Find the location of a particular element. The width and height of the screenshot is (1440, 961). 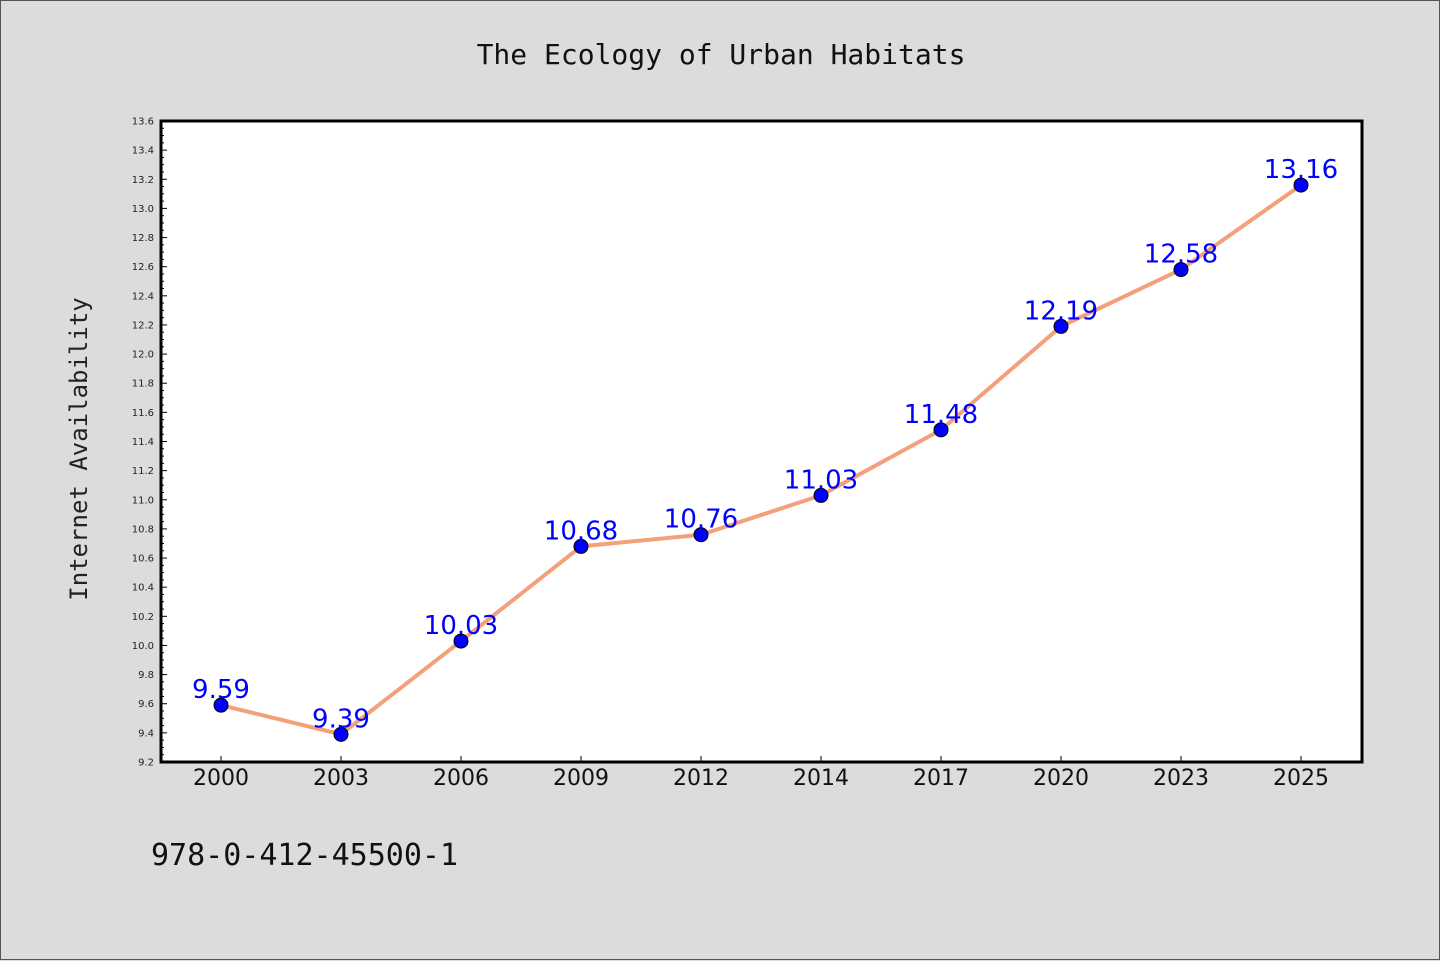

y-axis-label: Internet Availability is located at coordinates (79, 448).